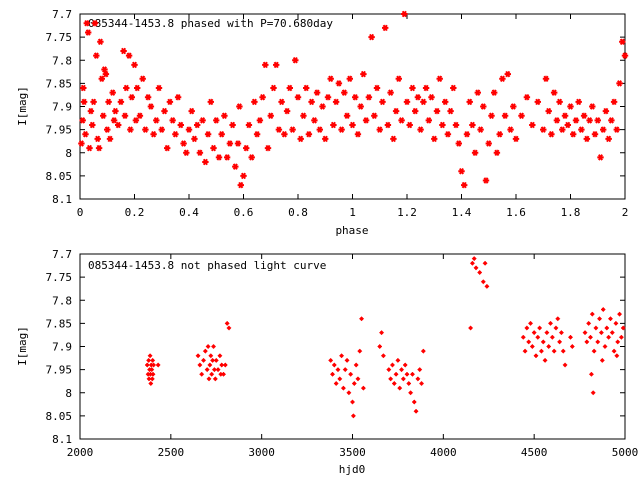 The height and width of the screenshot is (480, 640). Describe the element at coordinates (244, 212) in the screenshot. I see `x-tick-label: 0.6` at that location.